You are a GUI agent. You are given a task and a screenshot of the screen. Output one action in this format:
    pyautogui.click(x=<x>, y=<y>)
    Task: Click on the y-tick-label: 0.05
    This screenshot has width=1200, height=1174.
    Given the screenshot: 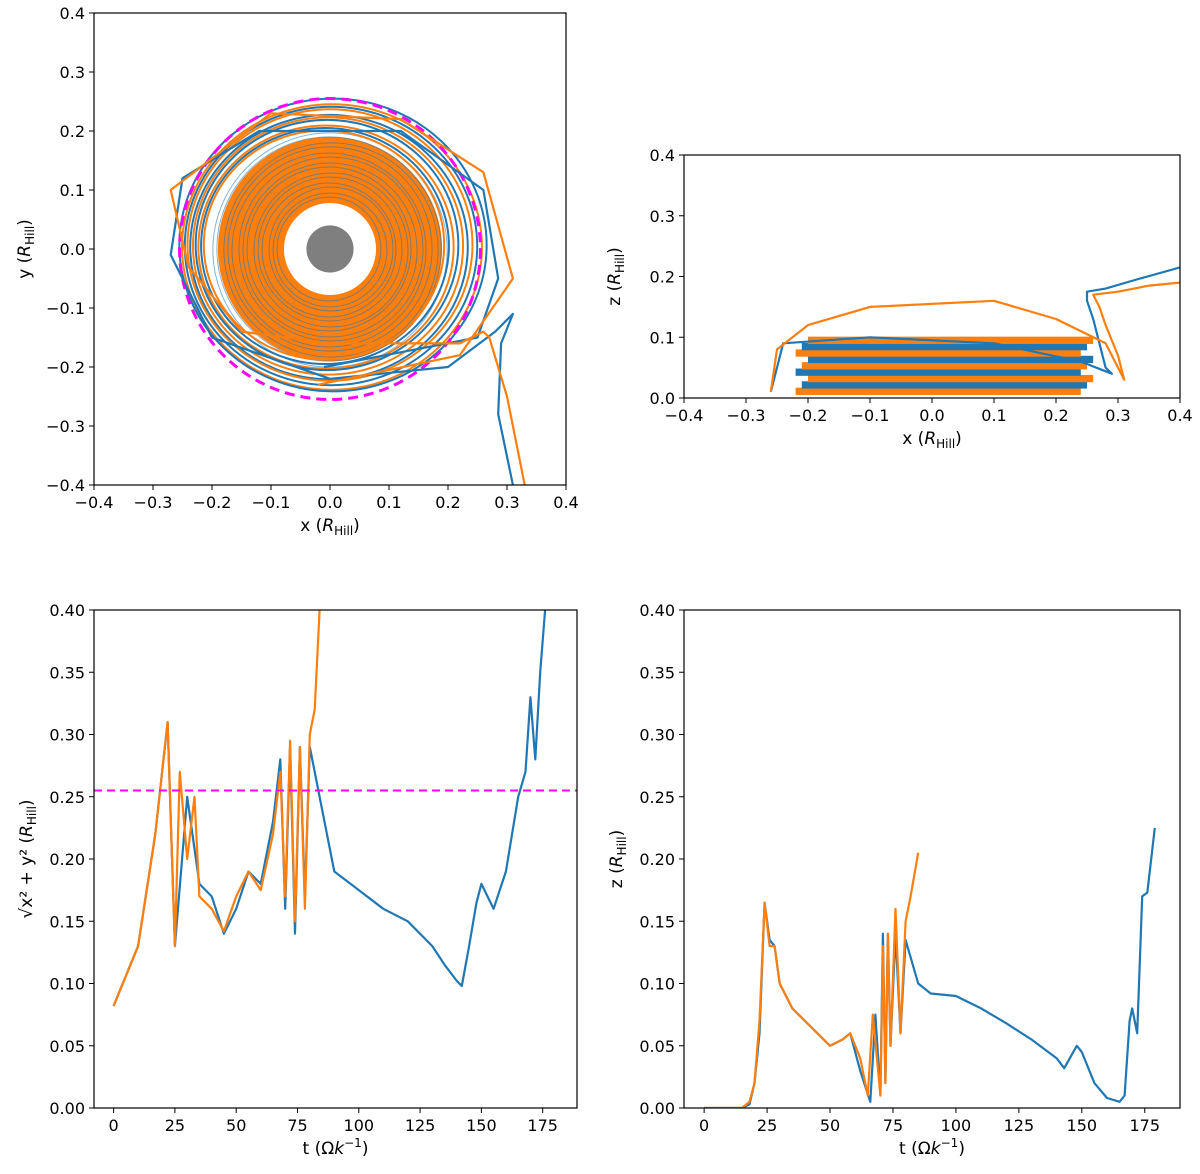 What is the action you would take?
    pyautogui.click(x=67, y=1046)
    